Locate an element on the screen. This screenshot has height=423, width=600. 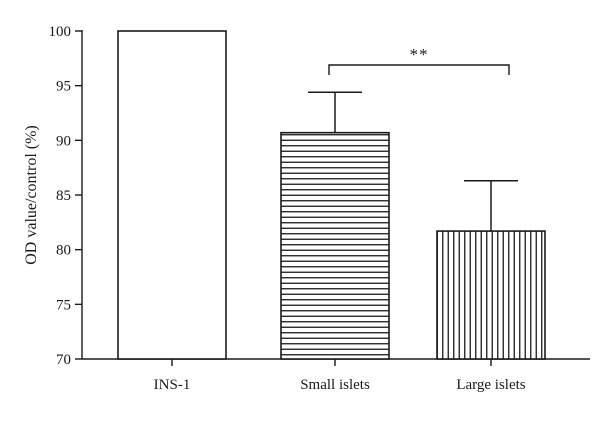
y-tick-label: 85 is located at coordinates (63, 196).